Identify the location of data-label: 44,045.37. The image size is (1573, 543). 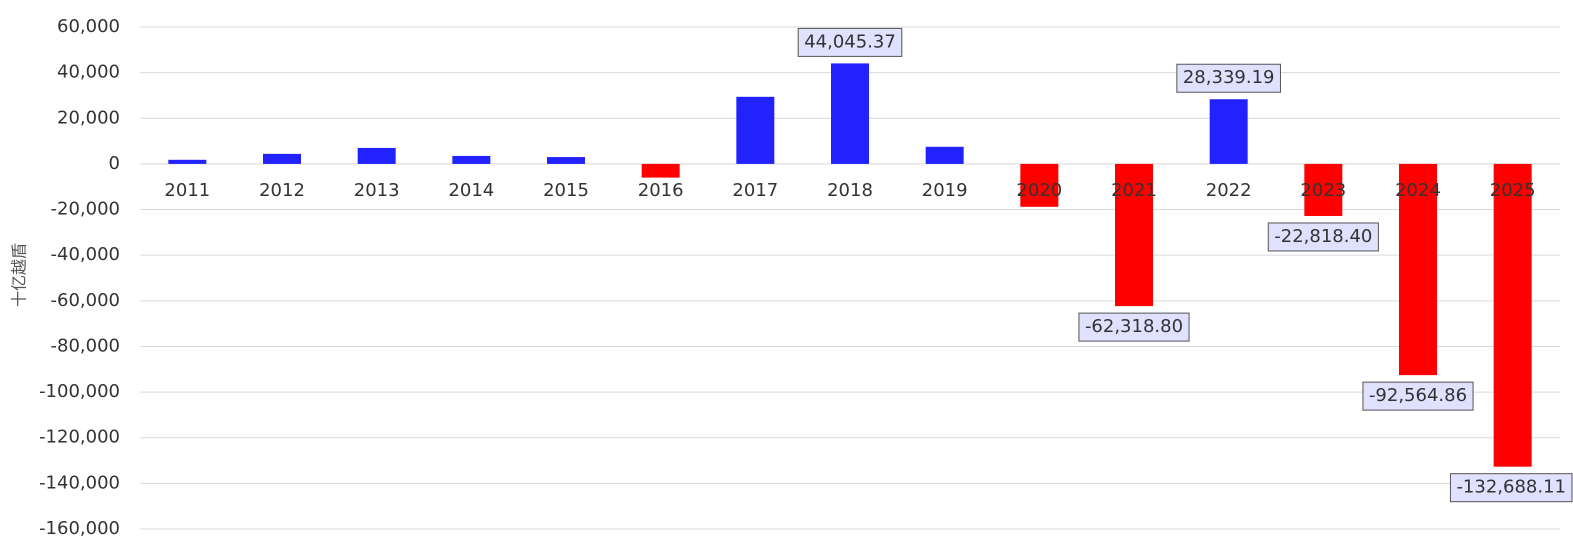
(850, 41).